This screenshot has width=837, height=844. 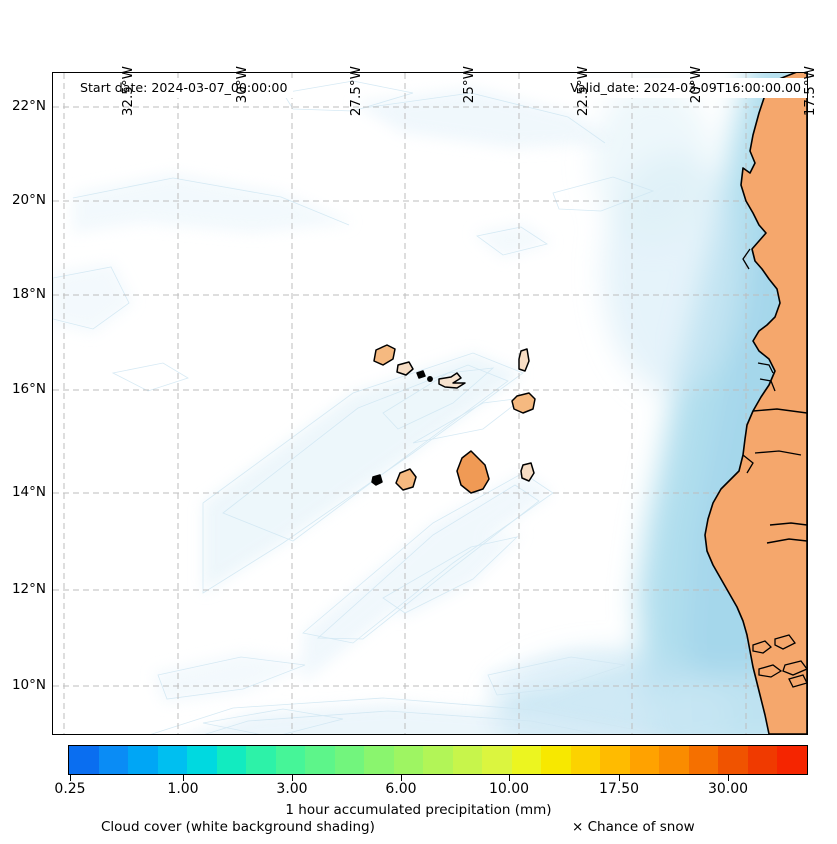 What do you see at coordinates (453, 419) in the screenshot?
I see `cape-verde-islands` at bounding box center [453, 419].